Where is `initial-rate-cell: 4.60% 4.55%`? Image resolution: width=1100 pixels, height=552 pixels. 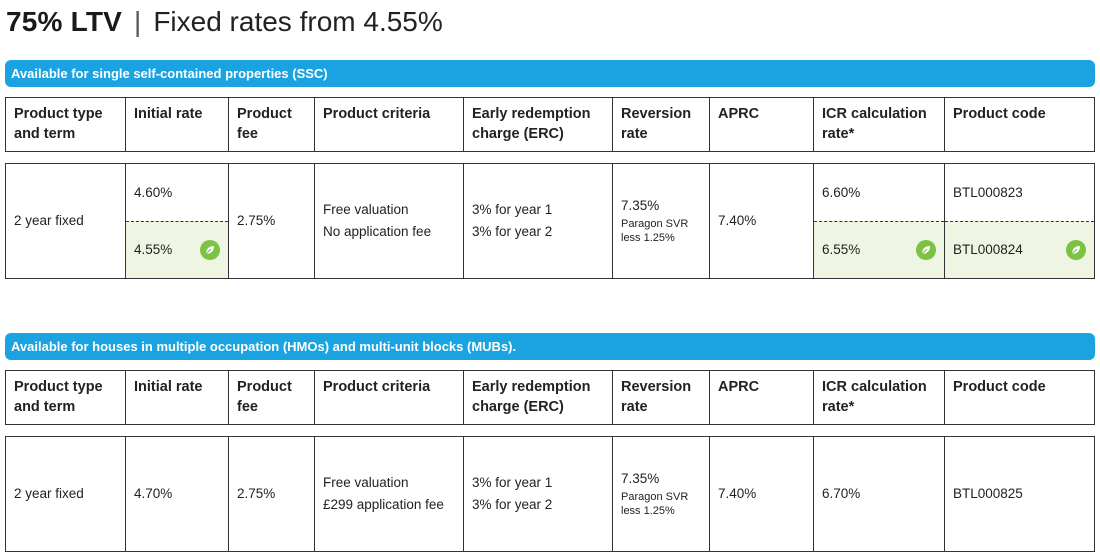
initial-rate-cell: 4.60% 4.55% is located at coordinates (177, 221).